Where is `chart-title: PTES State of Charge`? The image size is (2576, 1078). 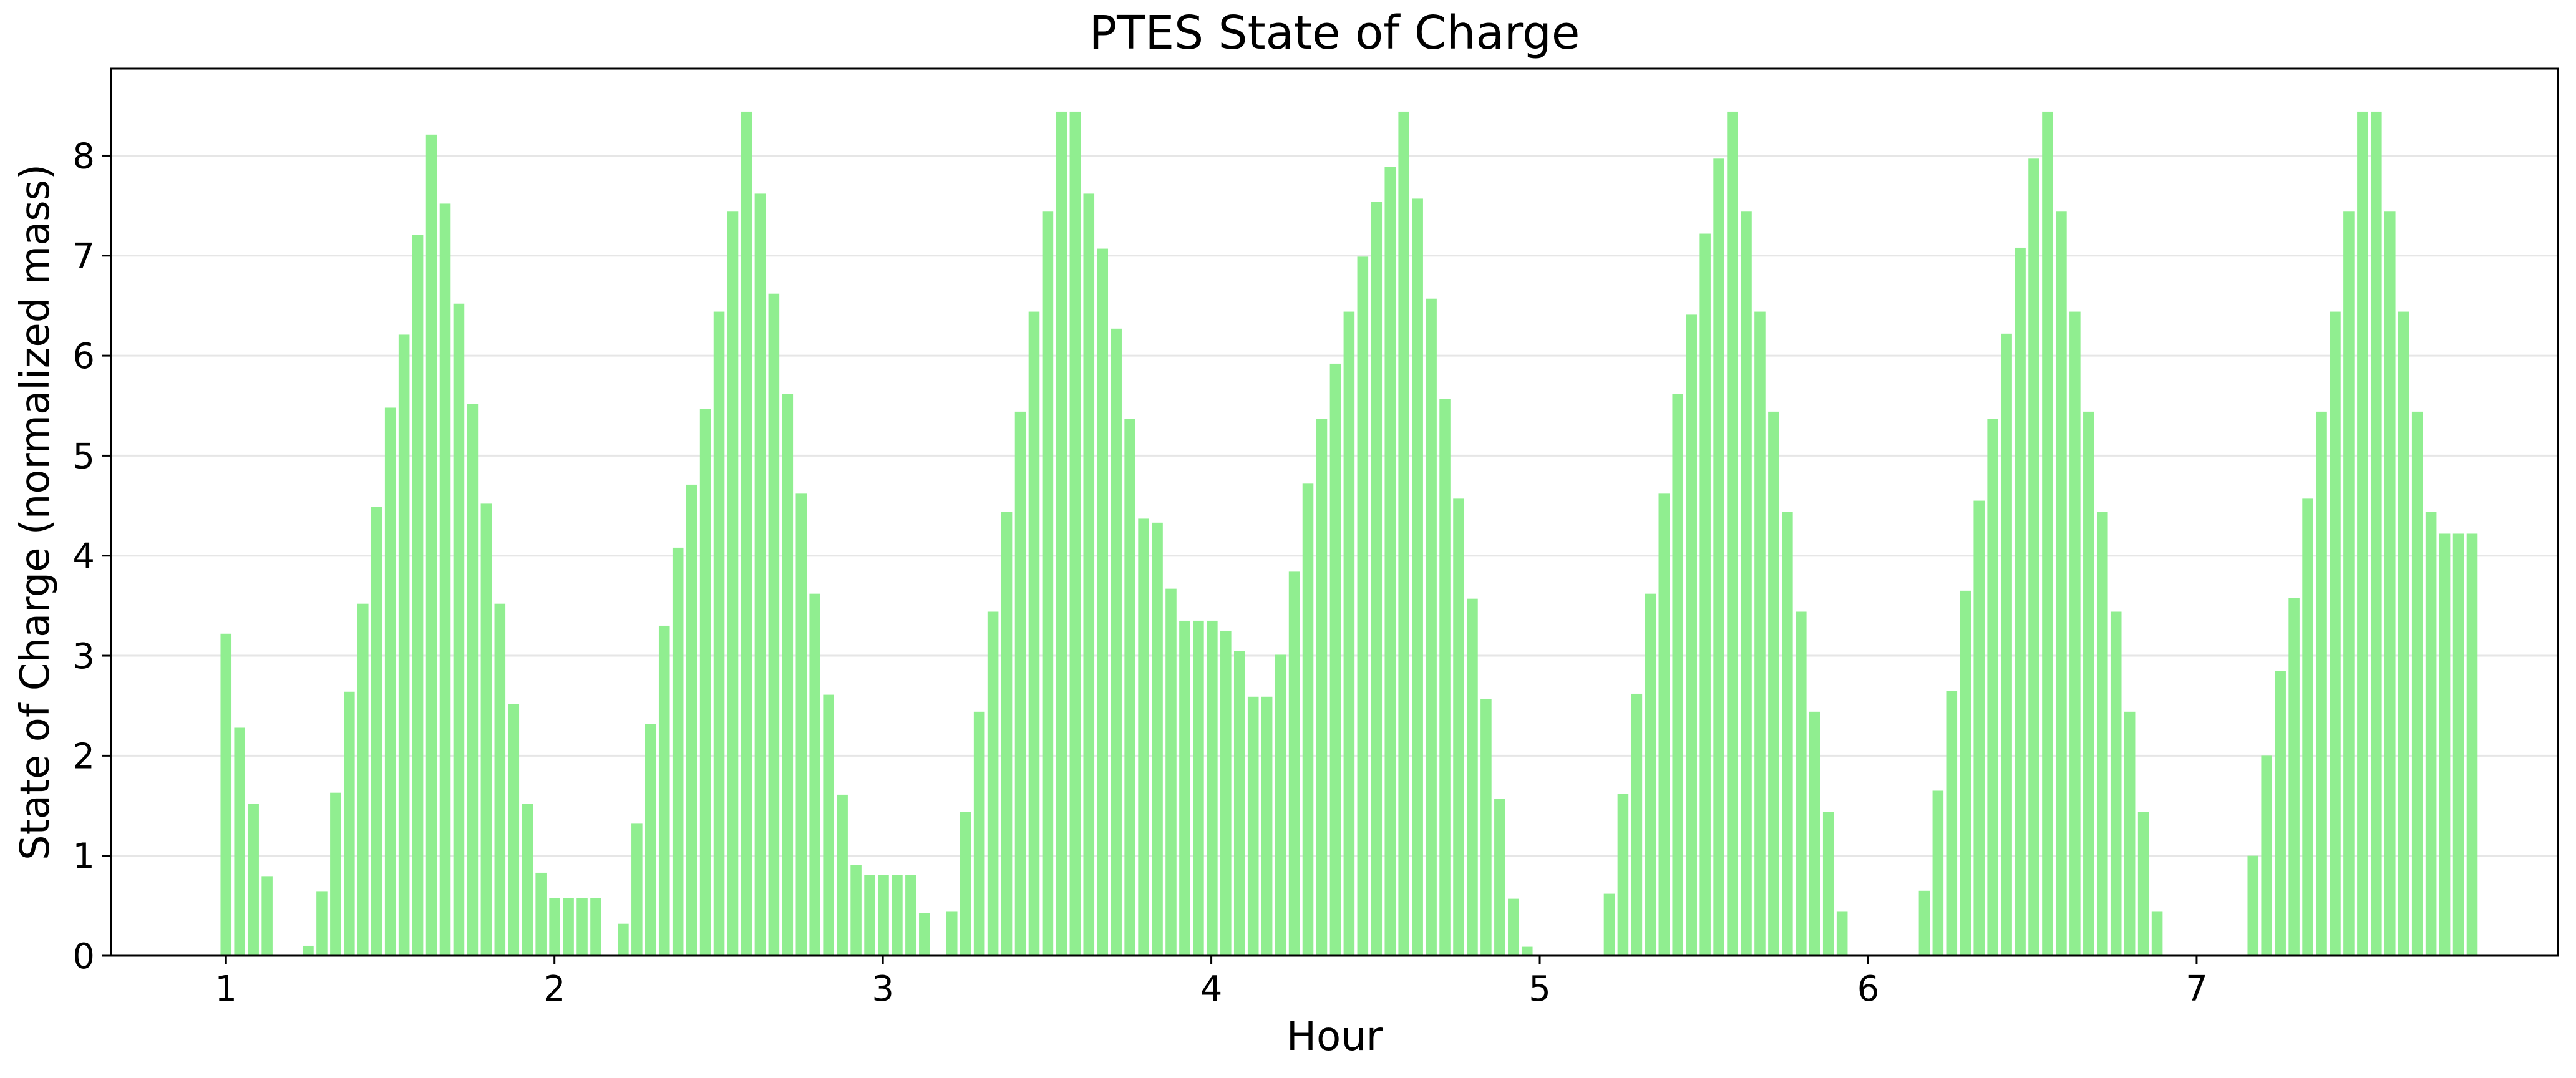
chart-title: PTES State of Charge is located at coordinates (1335, 33).